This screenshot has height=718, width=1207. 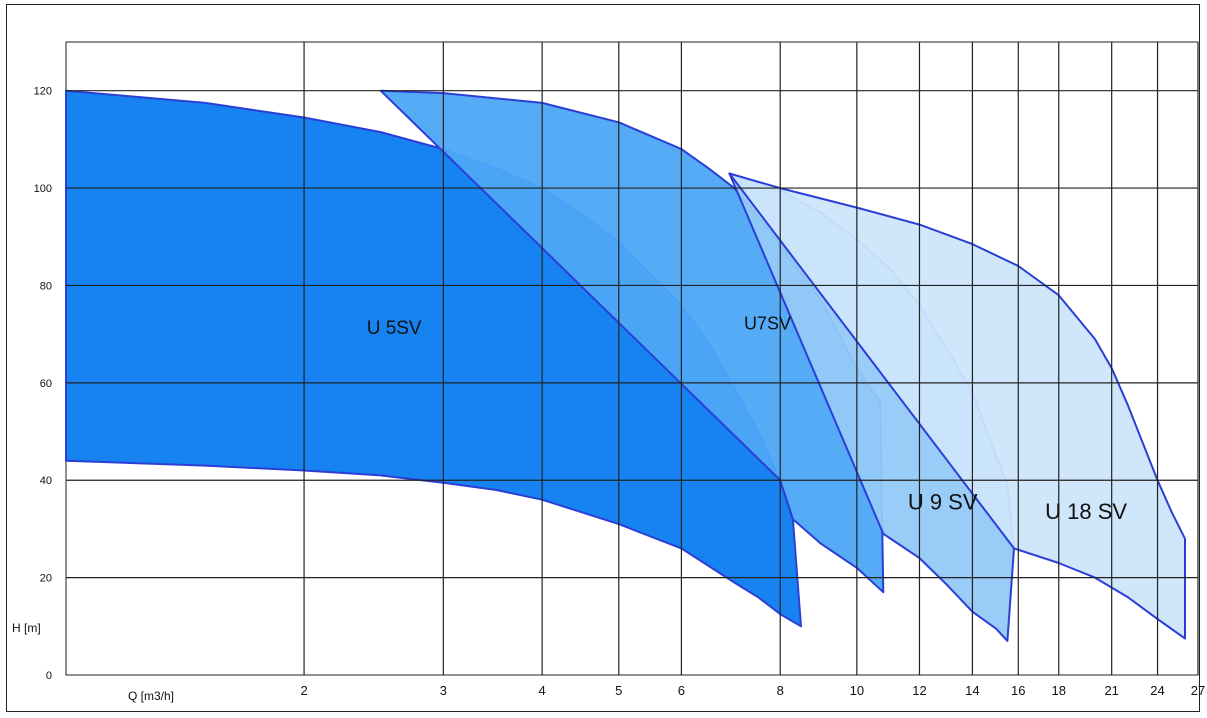 What do you see at coordinates (1111, 690) in the screenshot?
I see `x-tick-label: 21` at bounding box center [1111, 690].